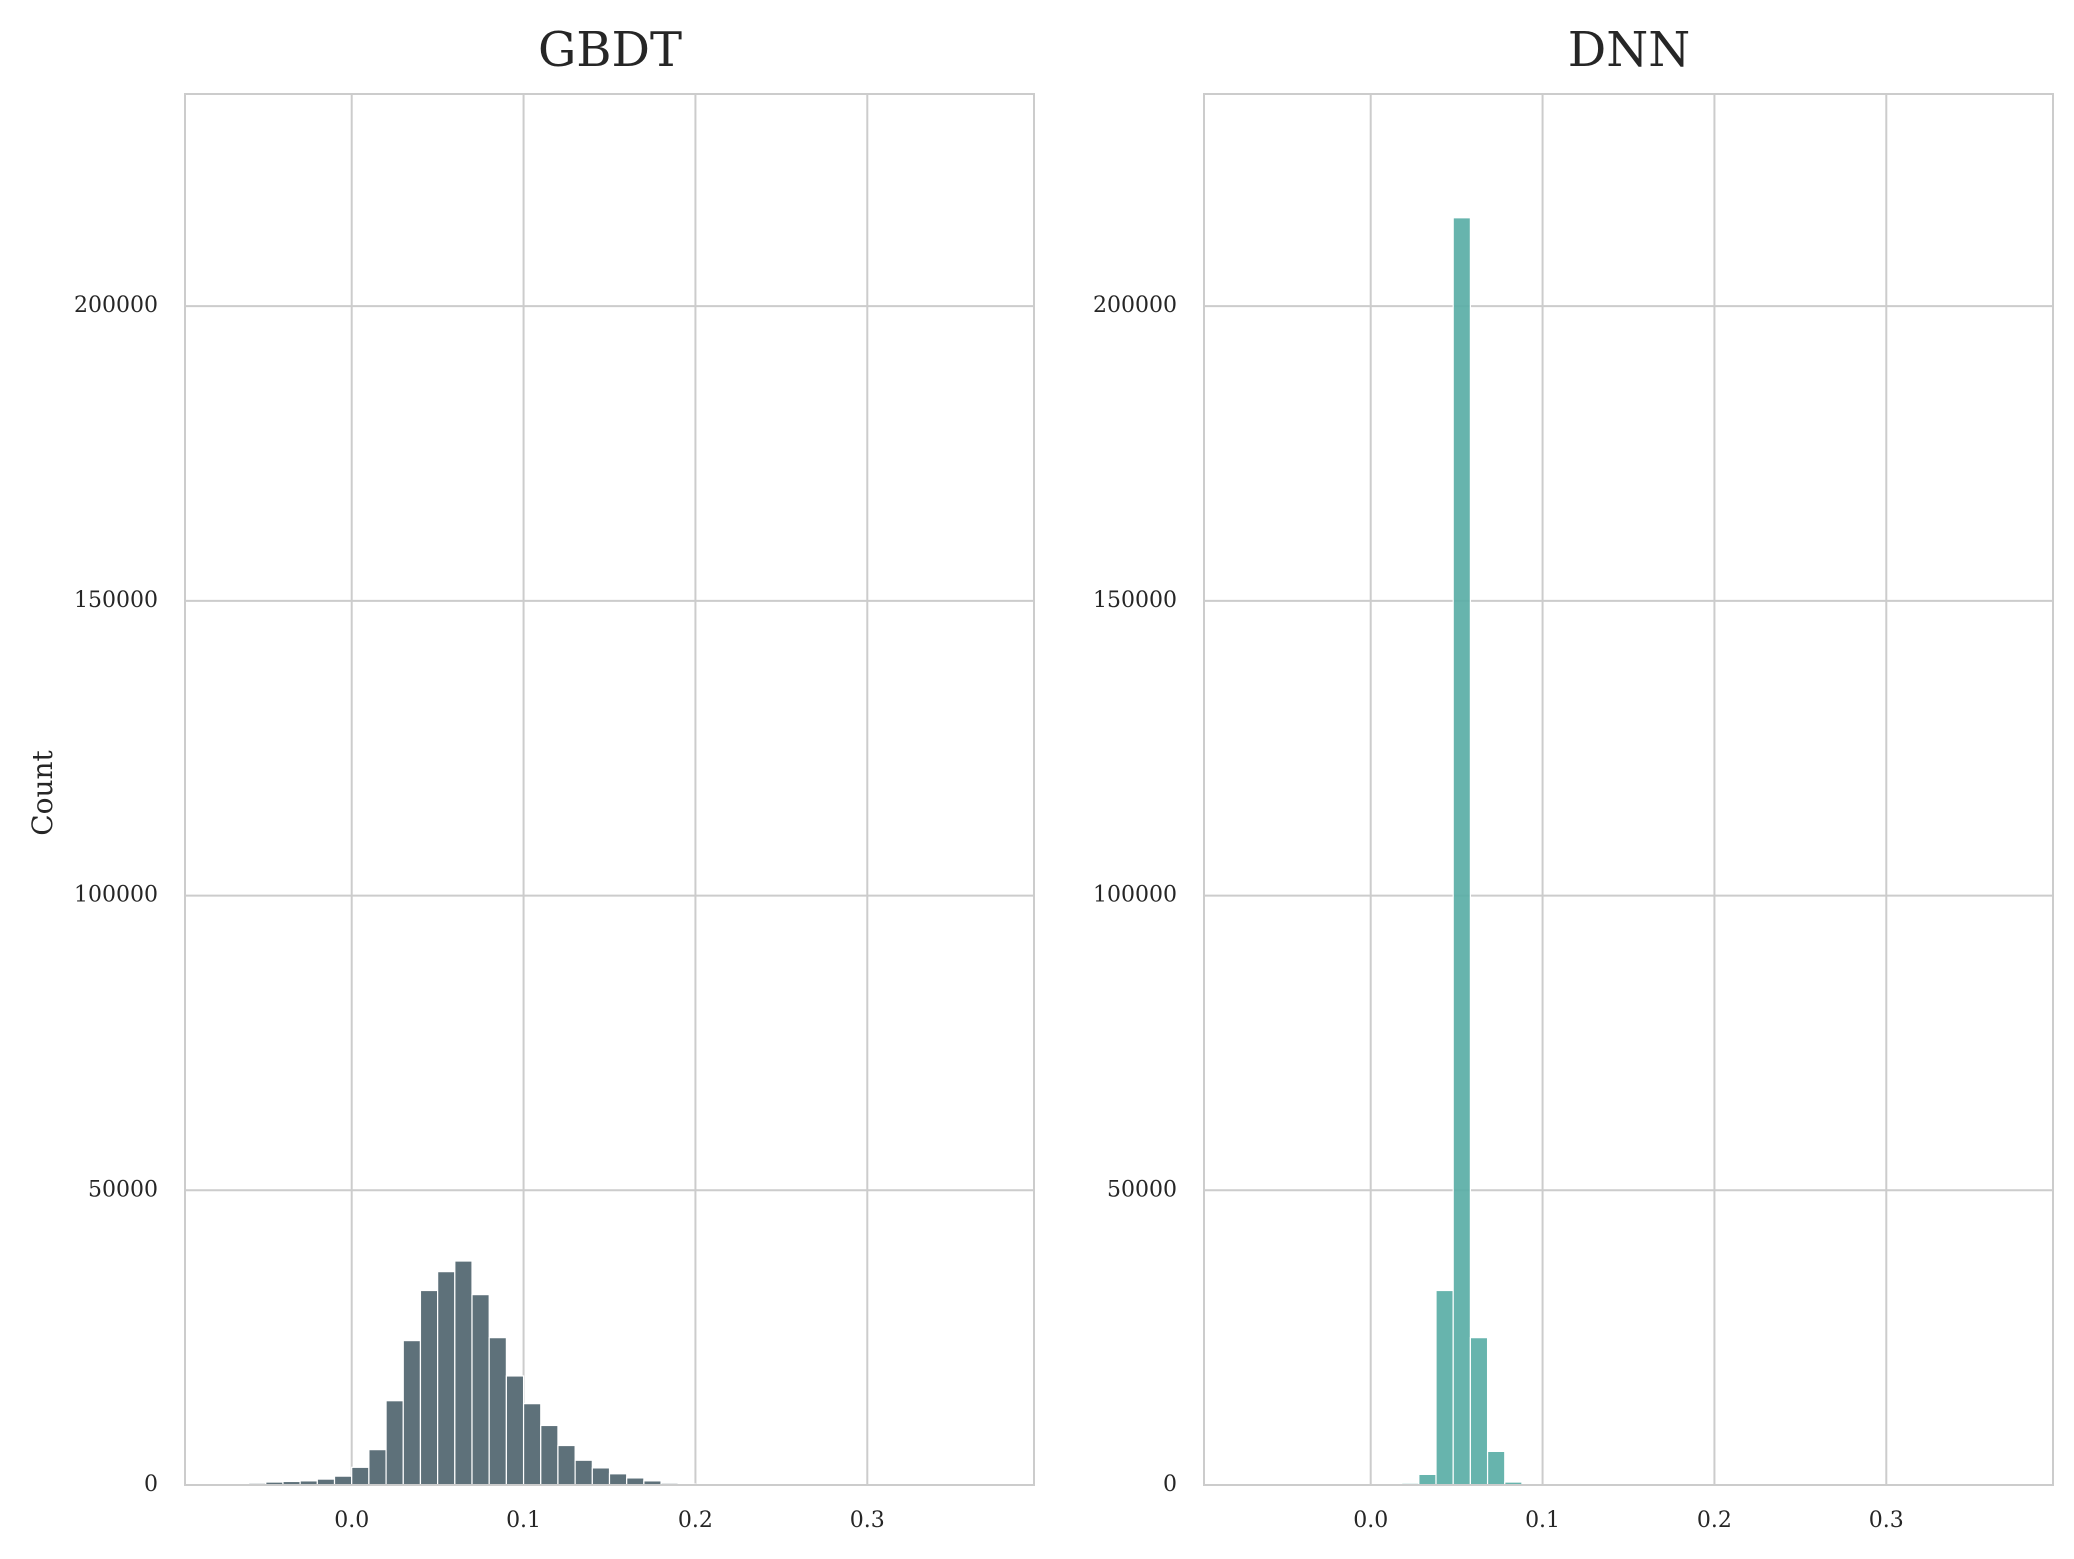  I want to click on dnn-y-tick-label: 100000, so click(1135, 895).